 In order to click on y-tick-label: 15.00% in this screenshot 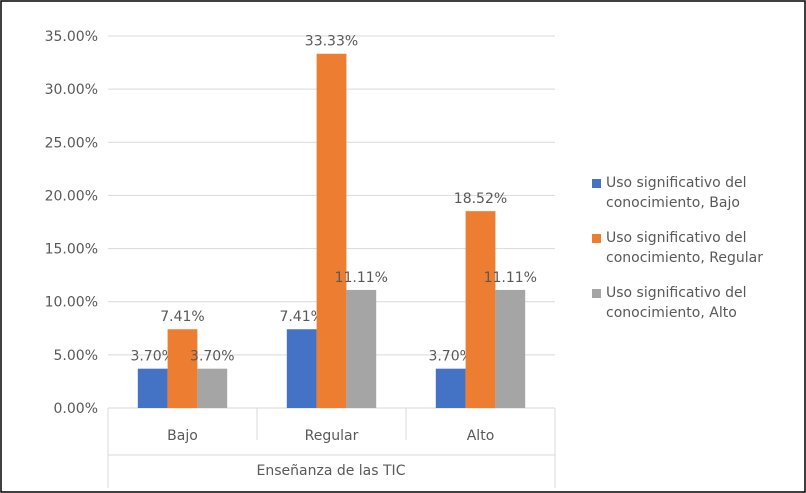, I will do `click(71, 250)`.